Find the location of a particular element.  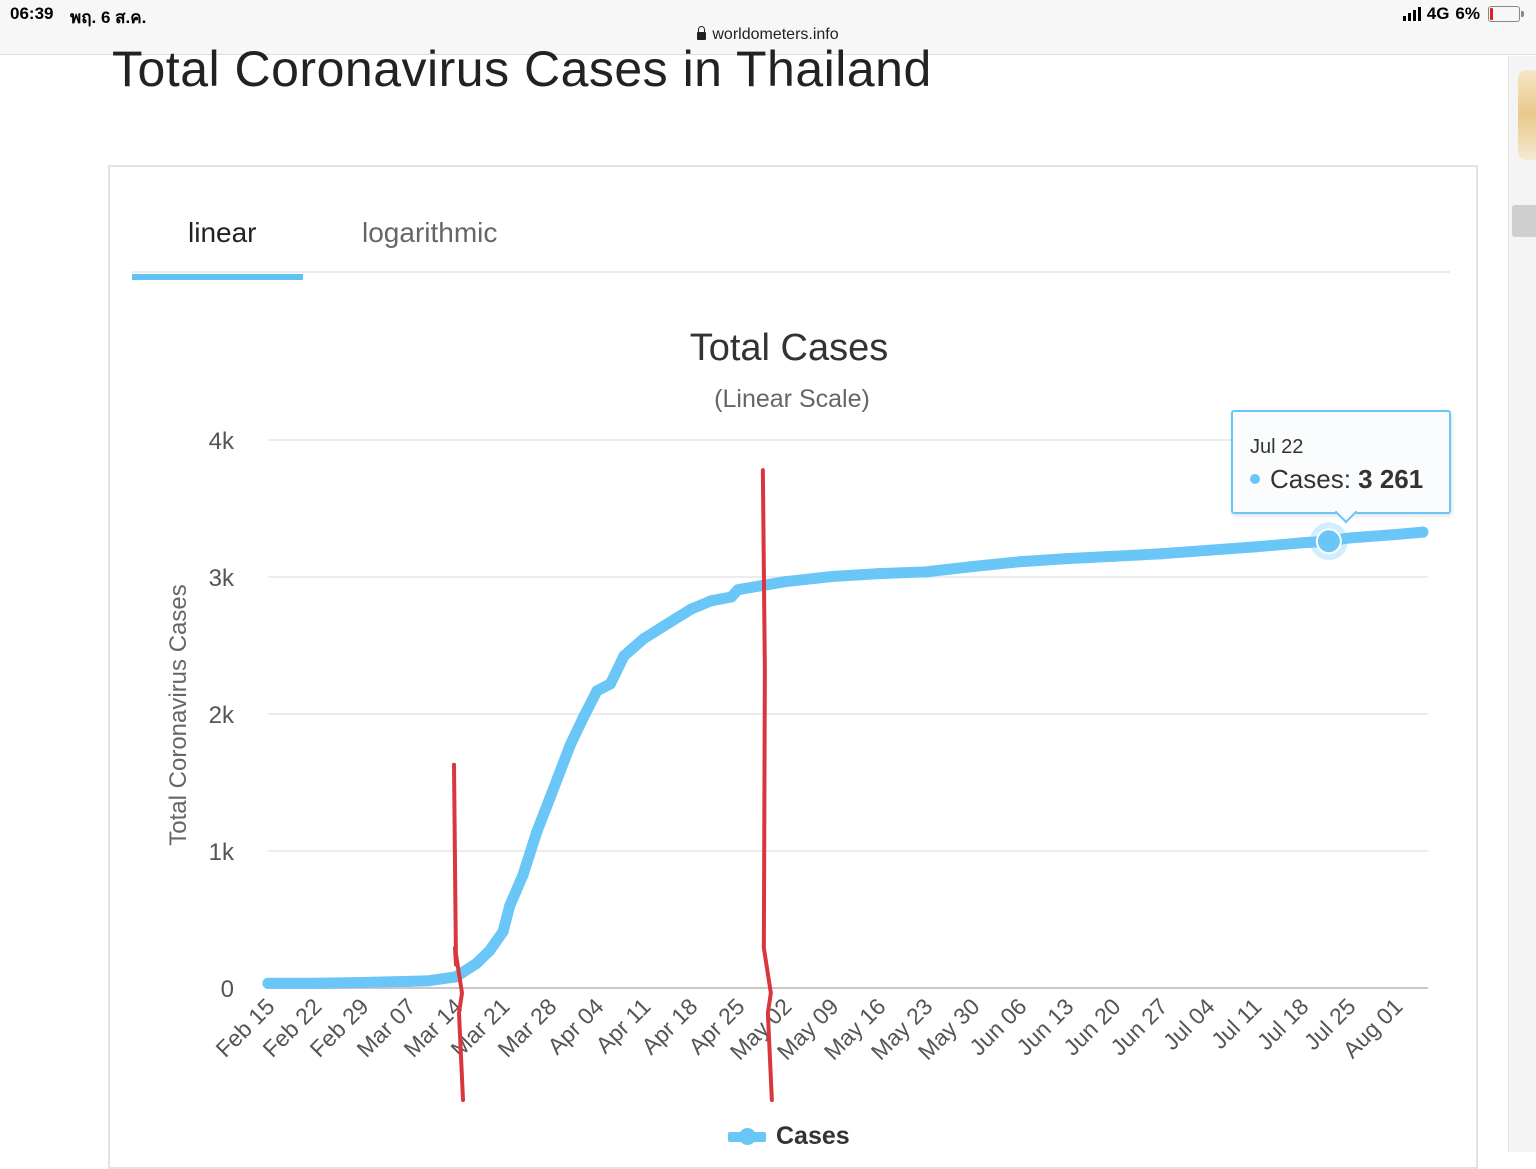

url-text: worldometers.info is located at coordinates (775, 34).